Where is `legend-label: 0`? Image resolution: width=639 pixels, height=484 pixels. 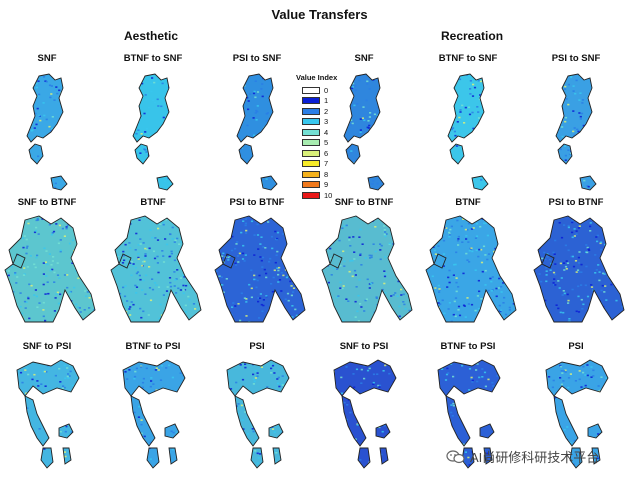
legend-label: 0 is located at coordinates (326, 90).